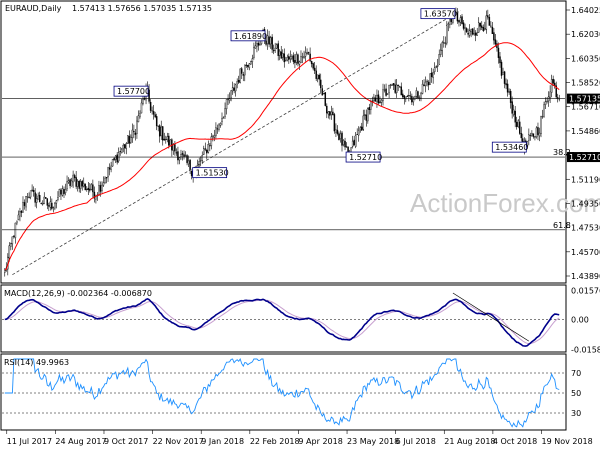  I want to click on rsi-tick-label: 70, so click(576, 373).